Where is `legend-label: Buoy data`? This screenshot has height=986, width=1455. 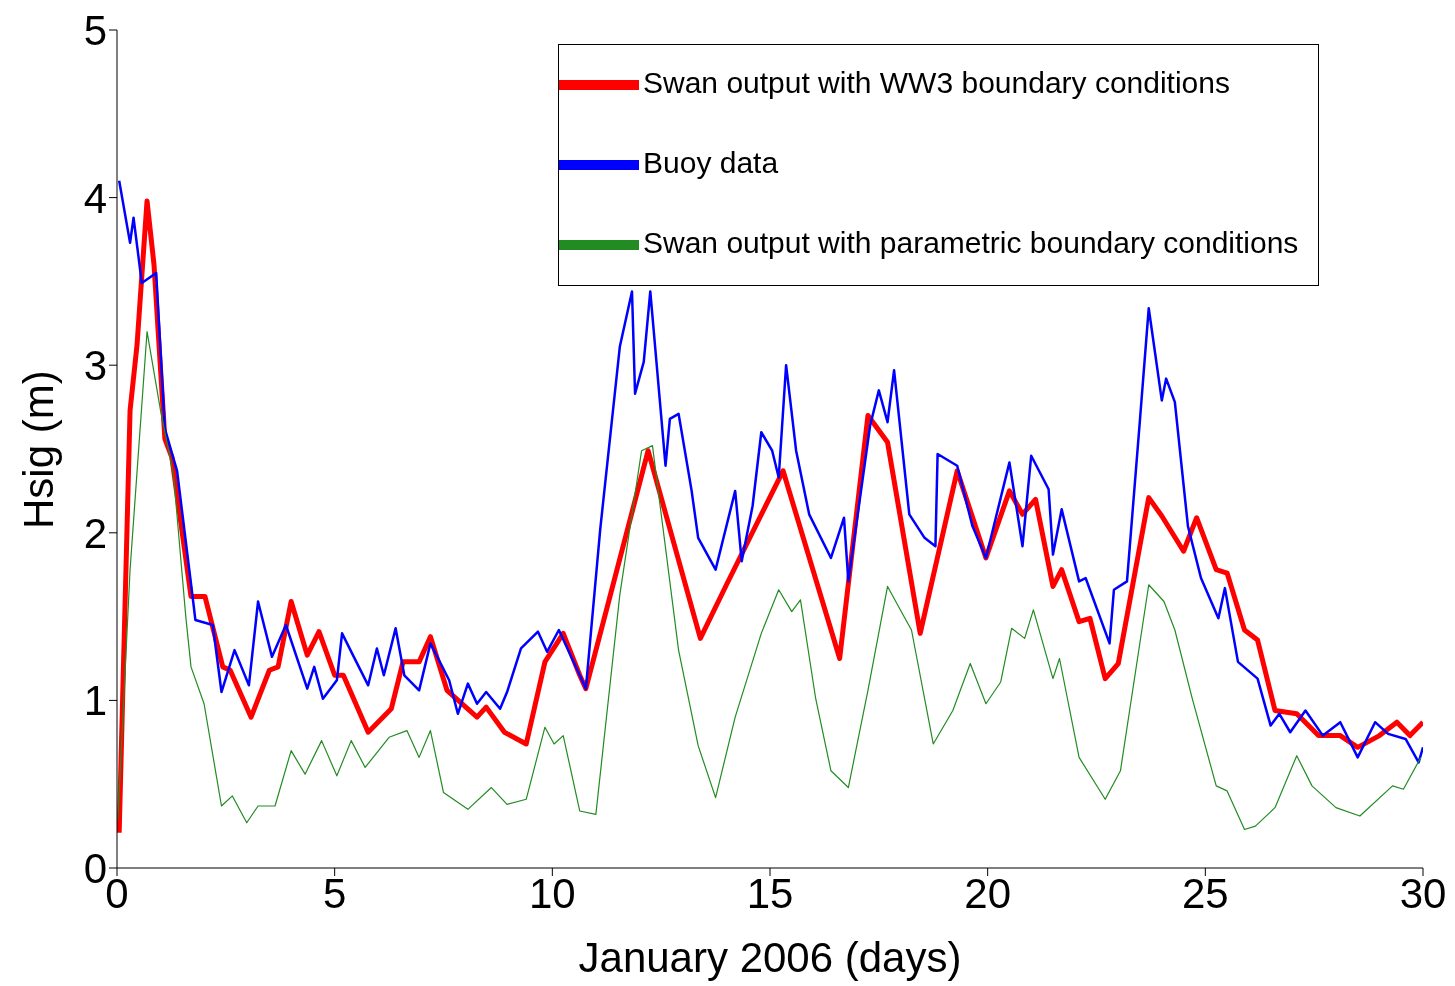 legend-label: Buoy data is located at coordinates (711, 162).